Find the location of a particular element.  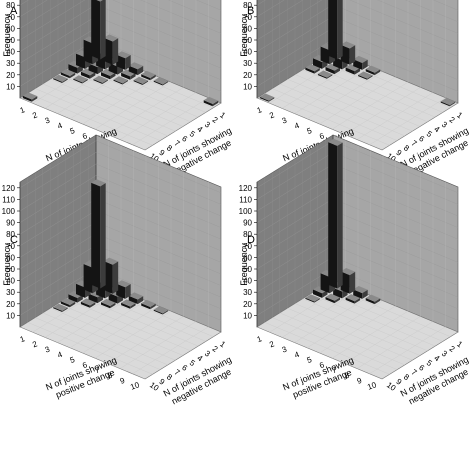

z-tick-label: 120 is located at coordinates (246, 188).